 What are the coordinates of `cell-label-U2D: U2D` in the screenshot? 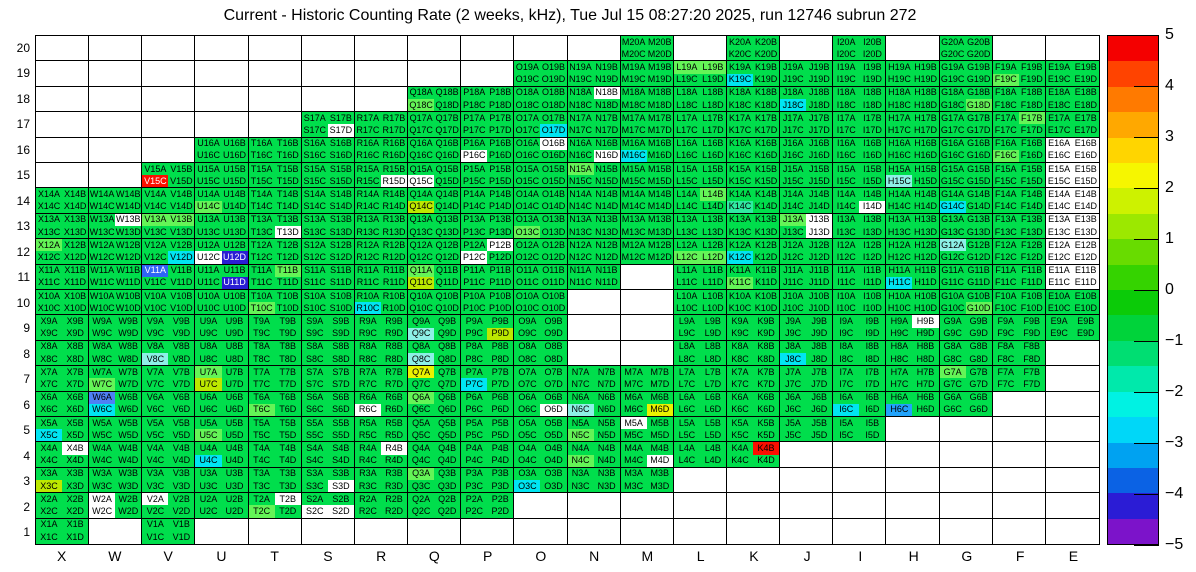 It's located at (234, 511).